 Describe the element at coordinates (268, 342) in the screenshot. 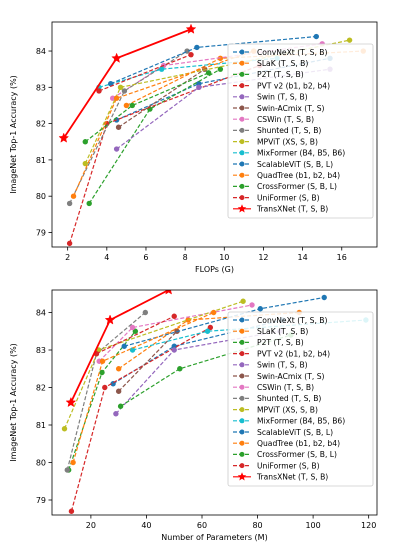

I see `legend-entry: P2T (T, S, B)` at that location.